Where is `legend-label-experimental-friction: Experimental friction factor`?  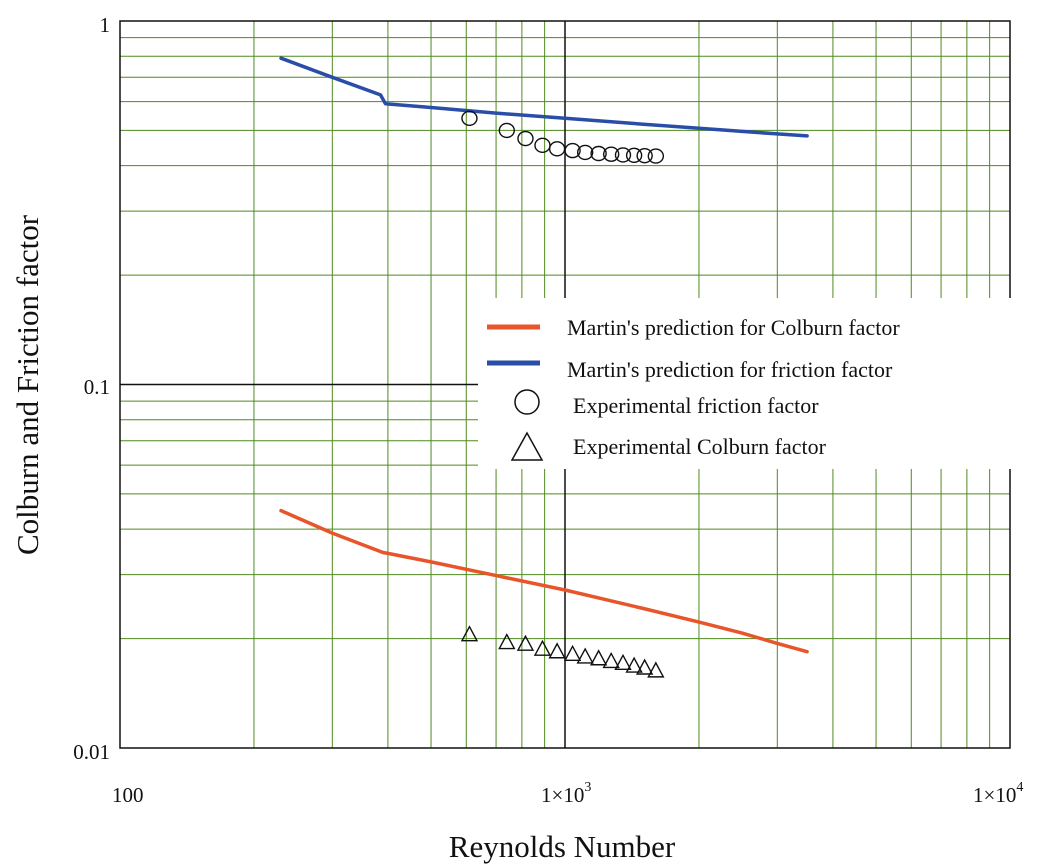 legend-label-experimental-friction: Experimental friction factor is located at coordinates (696, 405).